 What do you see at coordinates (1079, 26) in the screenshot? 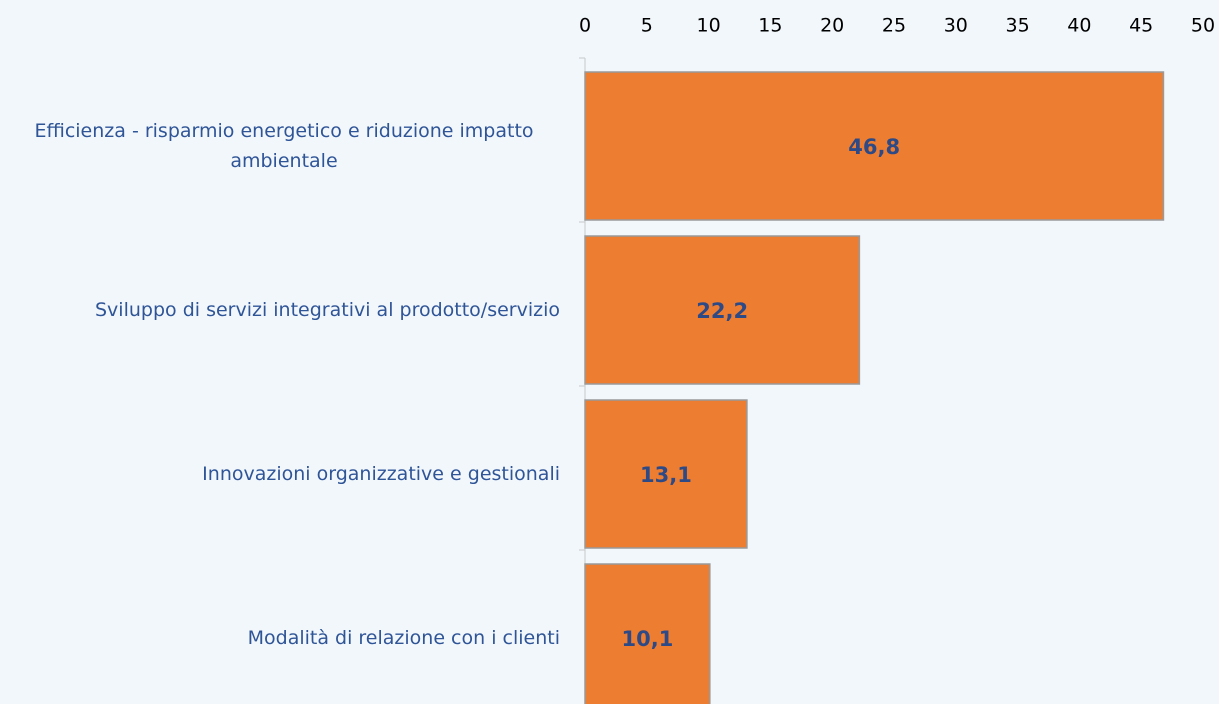
I see `x-tick-label: 40` at bounding box center [1079, 26].